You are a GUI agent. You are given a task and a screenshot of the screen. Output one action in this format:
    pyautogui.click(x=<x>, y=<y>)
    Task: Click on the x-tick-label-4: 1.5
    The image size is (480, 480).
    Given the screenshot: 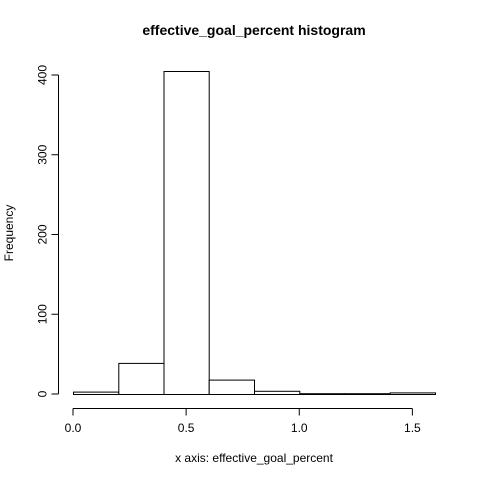 What is the action you would take?
    pyautogui.click(x=412, y=428)
    